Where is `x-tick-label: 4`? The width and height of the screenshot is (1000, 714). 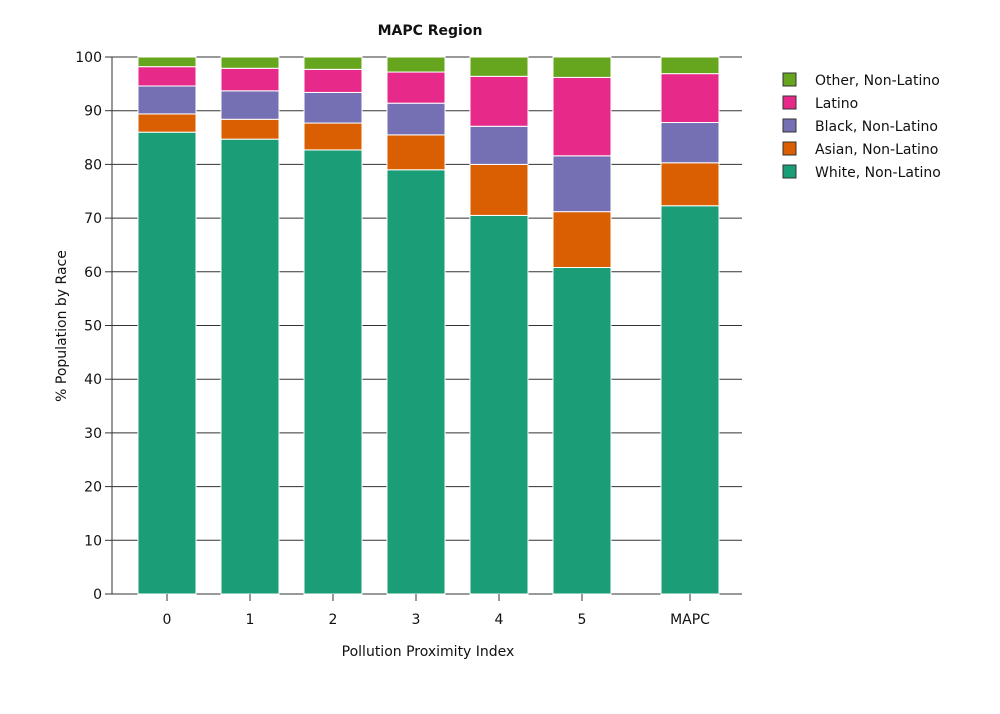
x-tick-label: 4 is located at coordinates (499, 620).